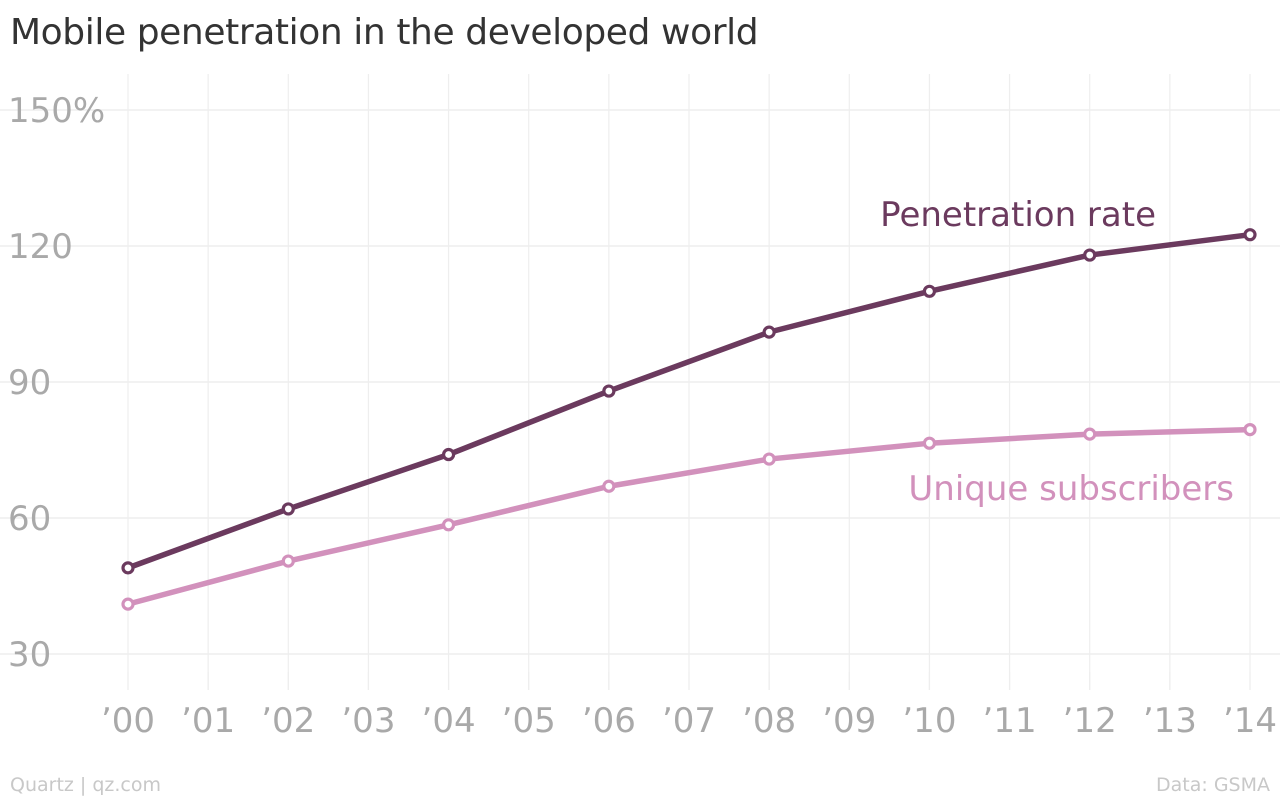  I want to click on series-label-unique-subscribers: Unique subscribers, so click(1071, 489).